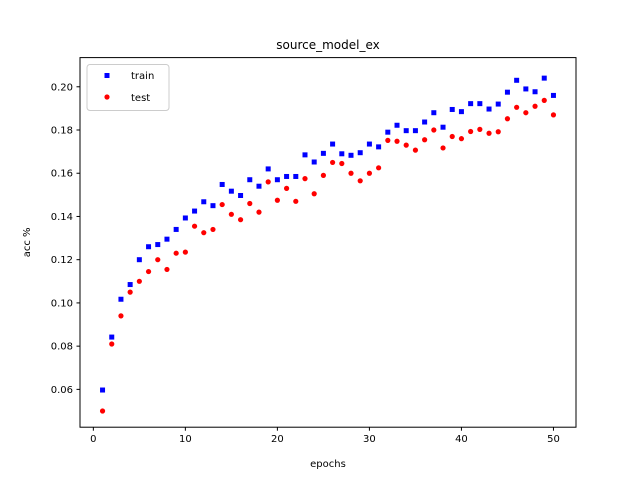  Describe the element at coordinates (65, 239) in the screenshot. I see `y-axis-ticks: 0.06 0.08 0.10 0.12 0.14 0.16 0.18 0.20` at that location.